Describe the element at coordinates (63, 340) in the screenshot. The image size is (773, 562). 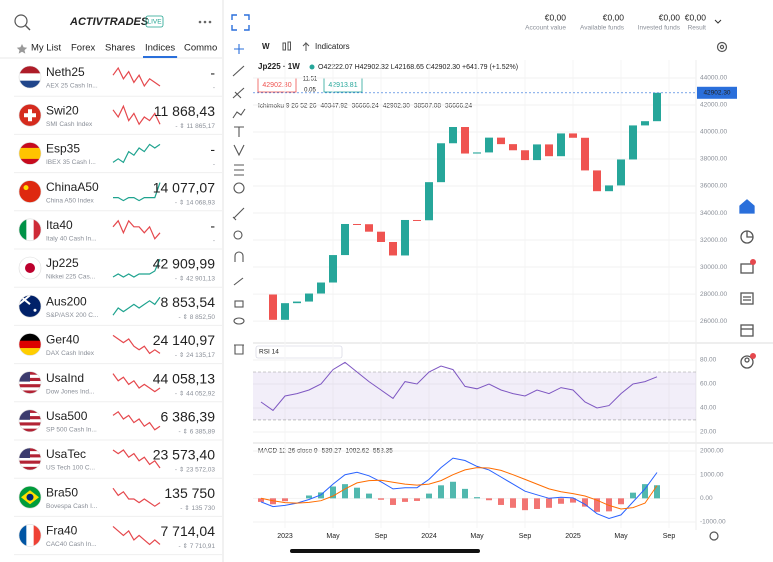
I see `instrument-name: Ger40` at that location.